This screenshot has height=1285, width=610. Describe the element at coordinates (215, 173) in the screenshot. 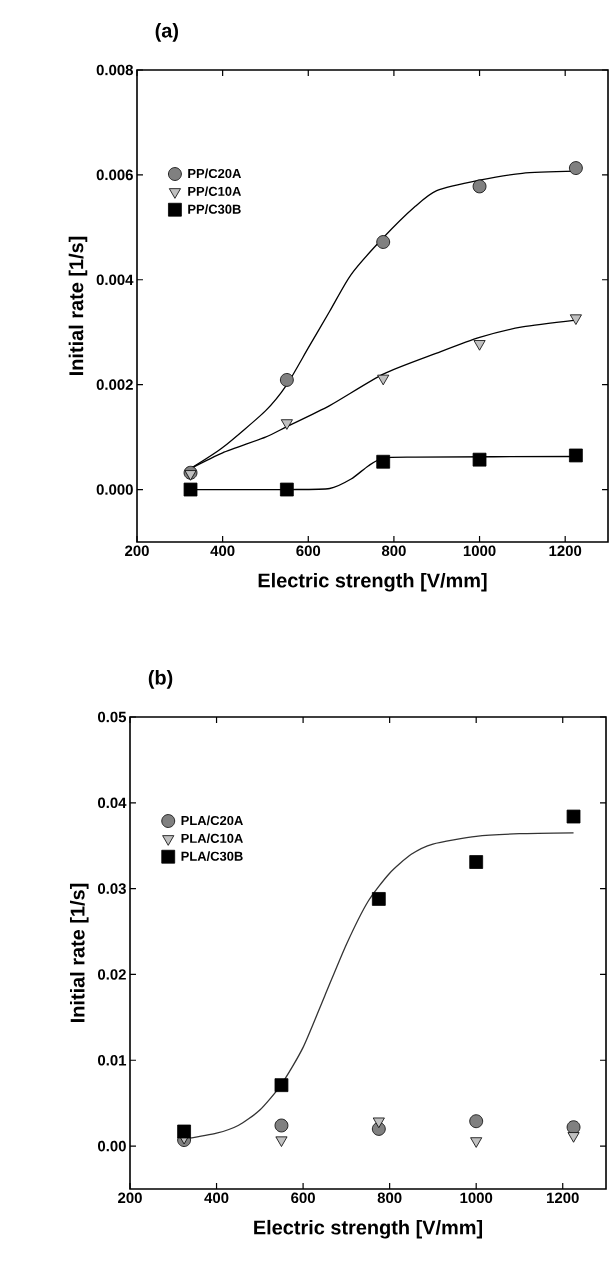

I see `legend-label: PP/C20A` at that location.